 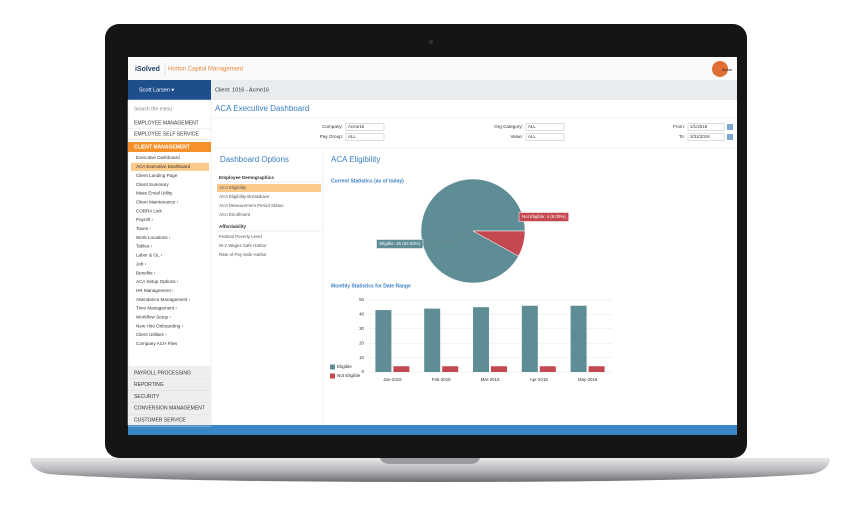 I want to click on menu-item: HR Management ›, so click(x=155, y=290).